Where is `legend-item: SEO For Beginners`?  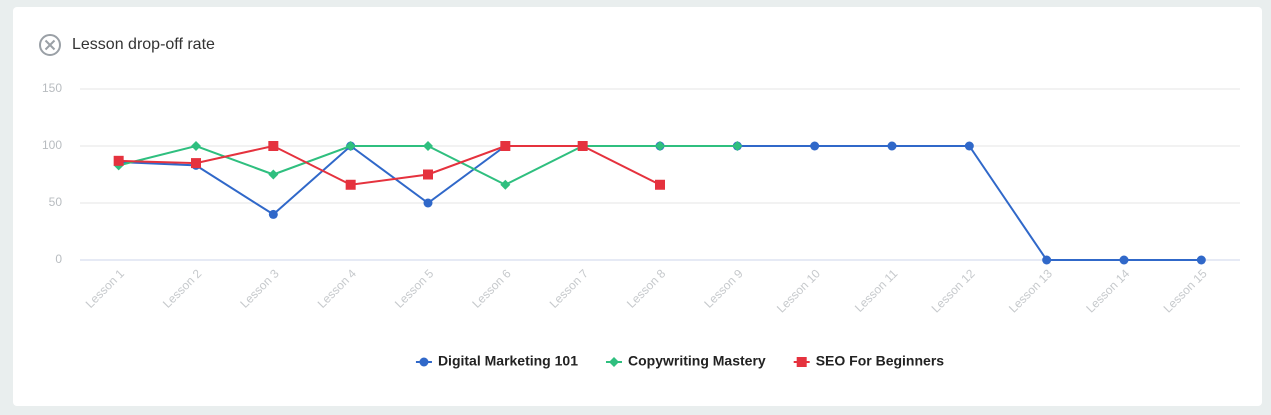 legend-item: SEO For Beginners is located at coordinates (869, 361).